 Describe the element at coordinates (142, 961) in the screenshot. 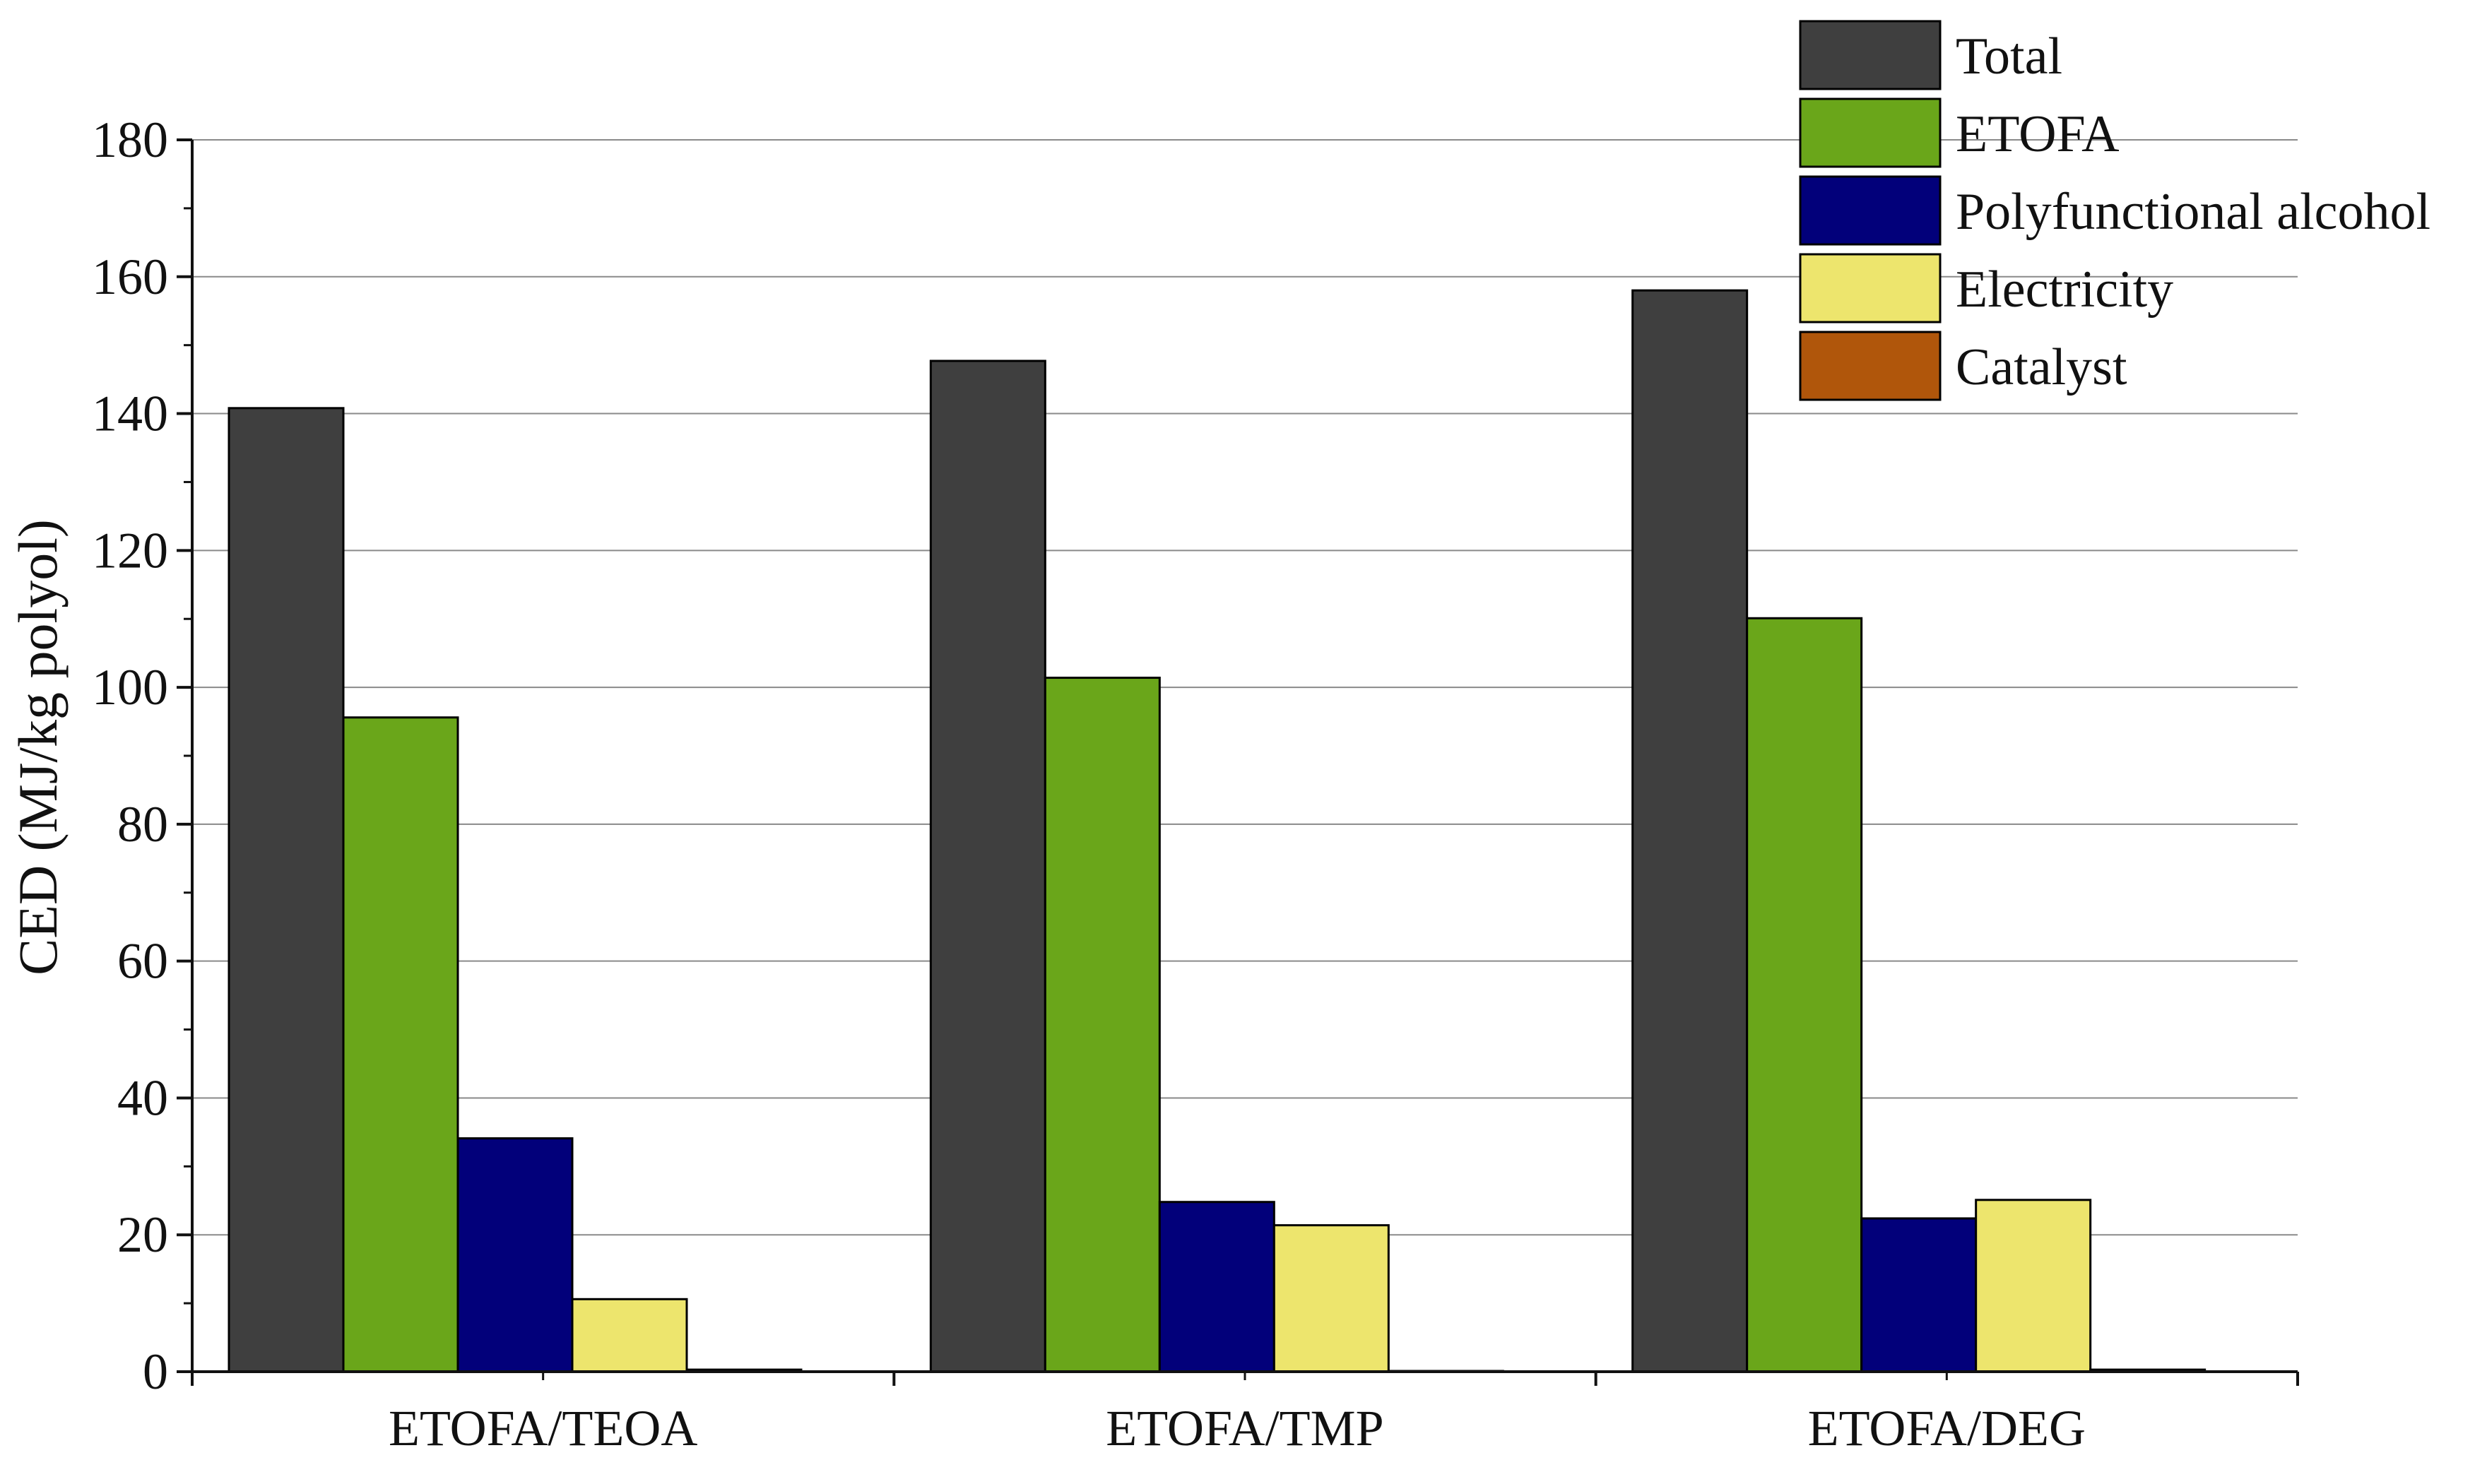

I see `y-tick-label: 60` at that location.